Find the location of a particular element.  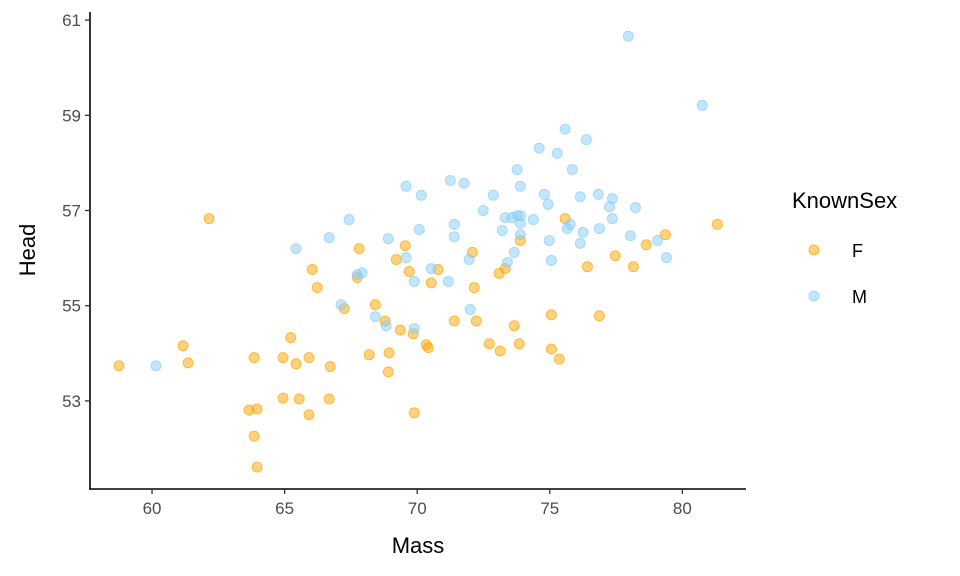

x-tick-label: 65 is located at coordinates (284, 508).